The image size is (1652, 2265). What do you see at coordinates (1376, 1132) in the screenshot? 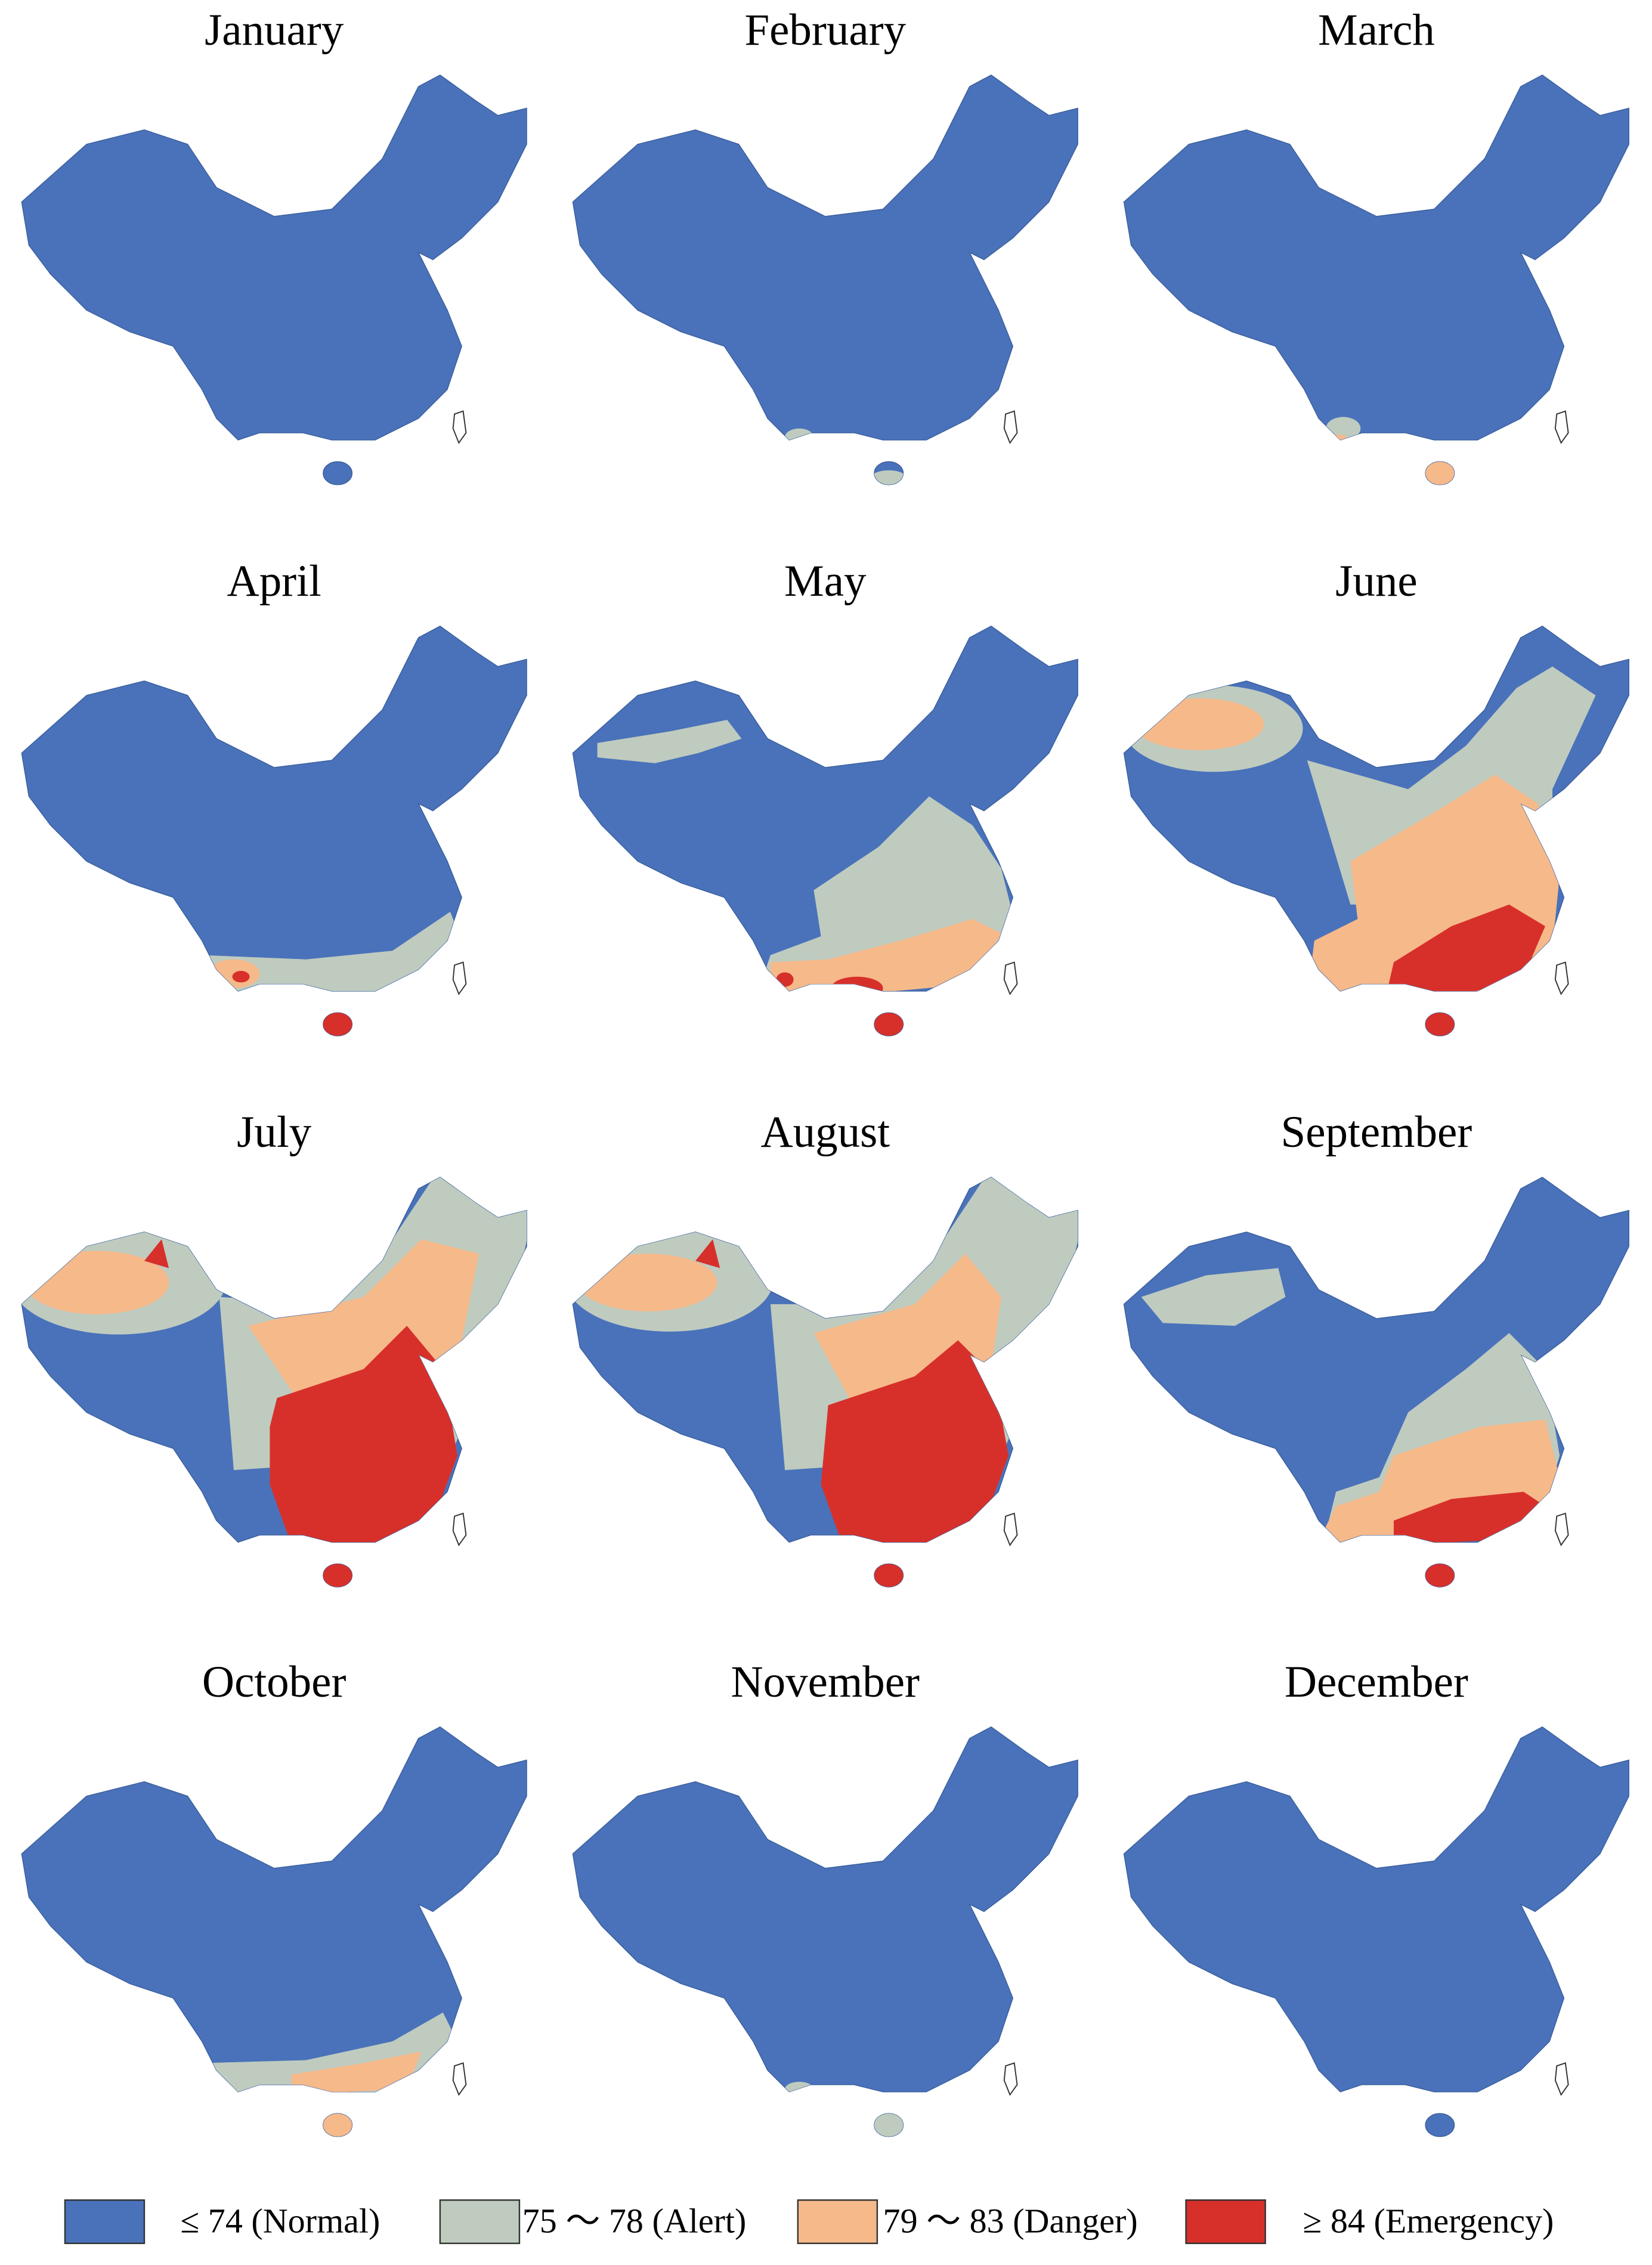
I see `panel-title: September` at bounding box center [1376, 1132].